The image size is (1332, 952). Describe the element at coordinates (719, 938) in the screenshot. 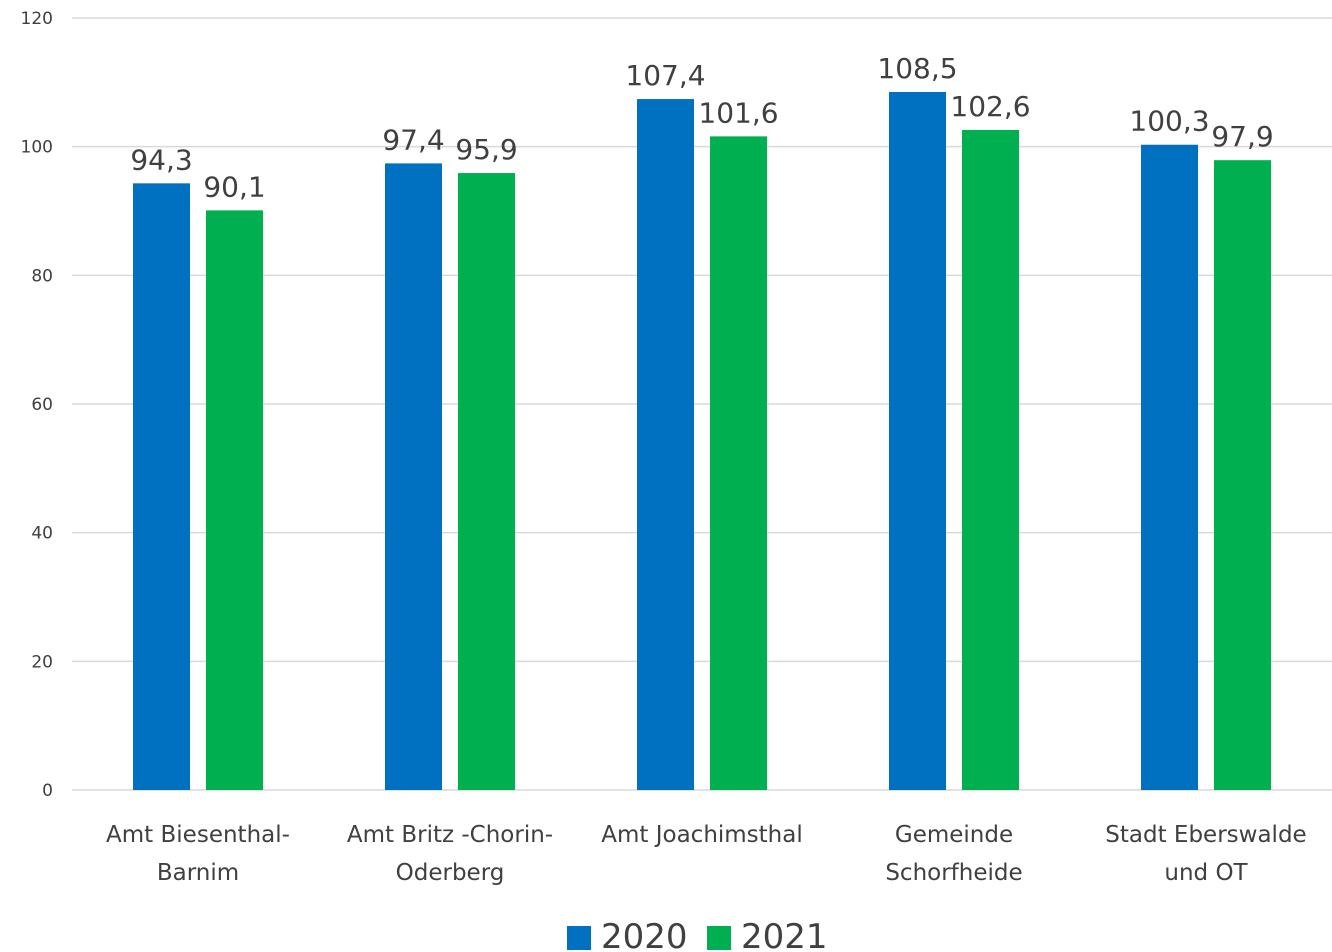

I see `legend-swatch-2021` at that location.